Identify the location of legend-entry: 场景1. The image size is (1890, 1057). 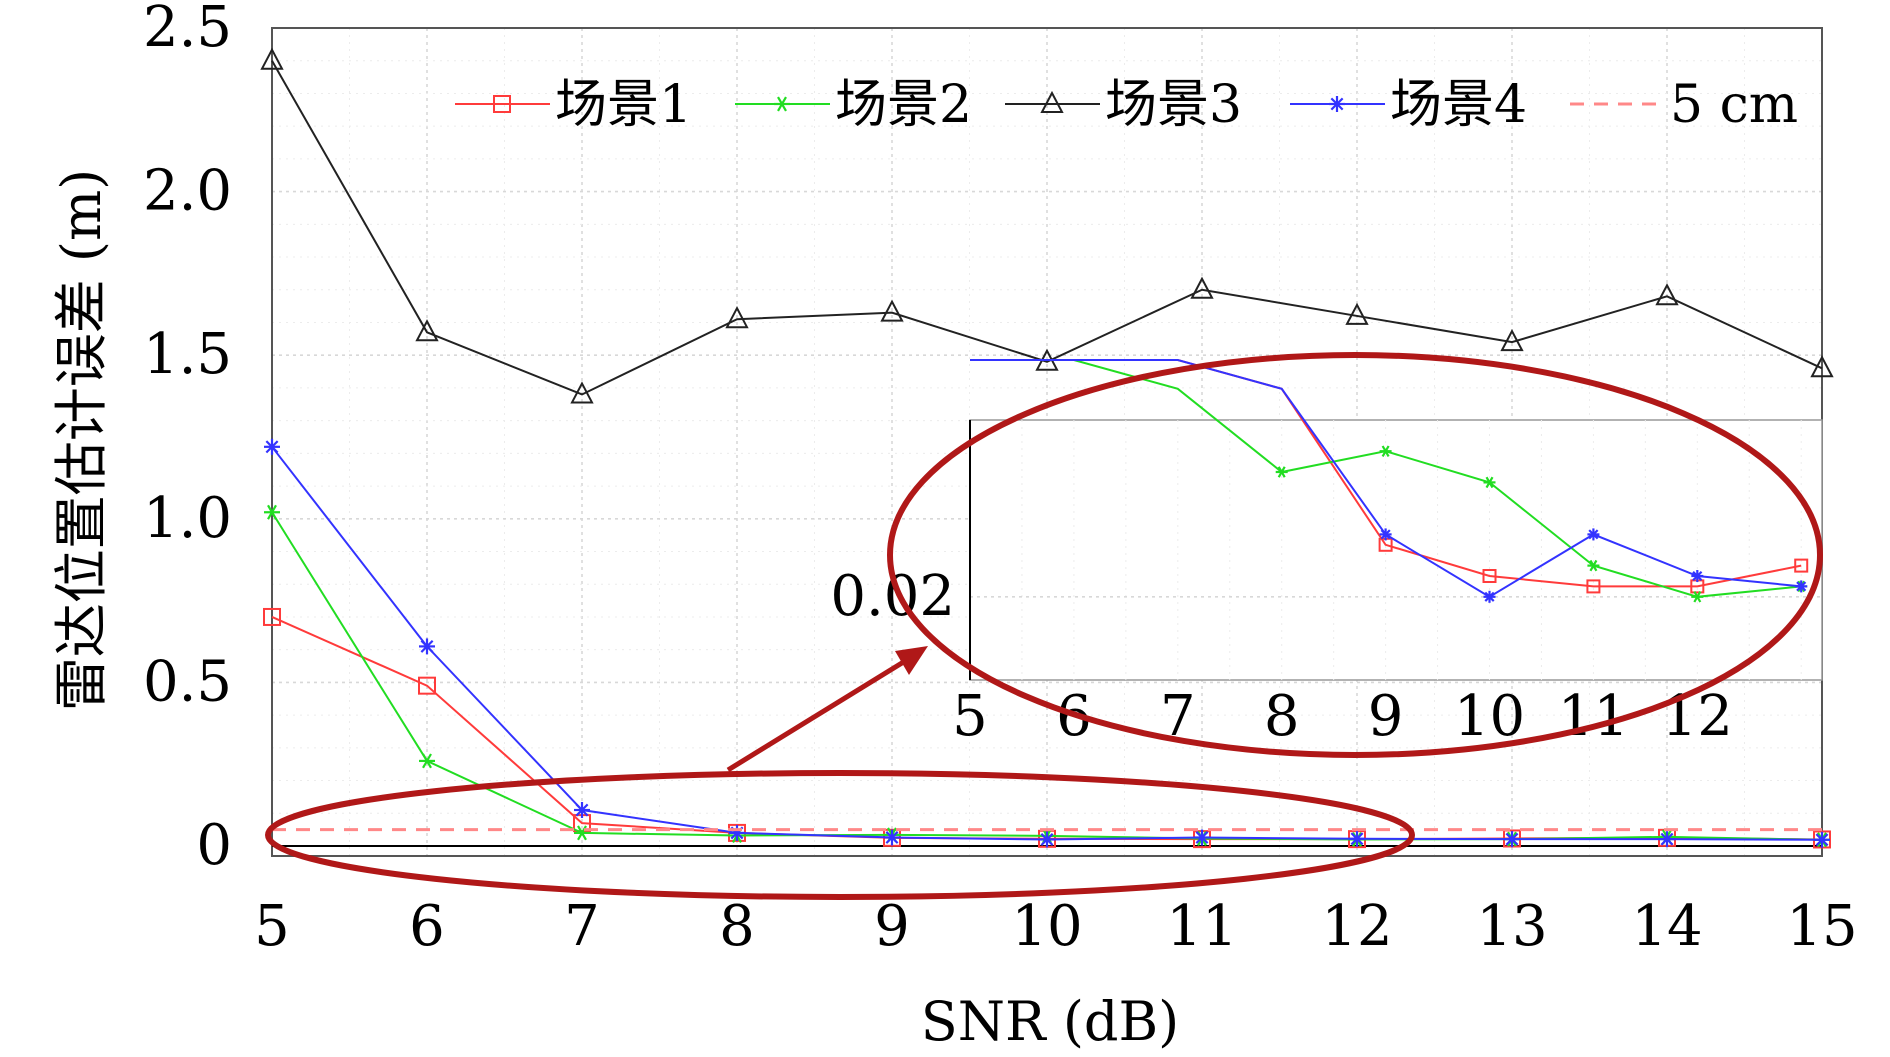
(573, 105).